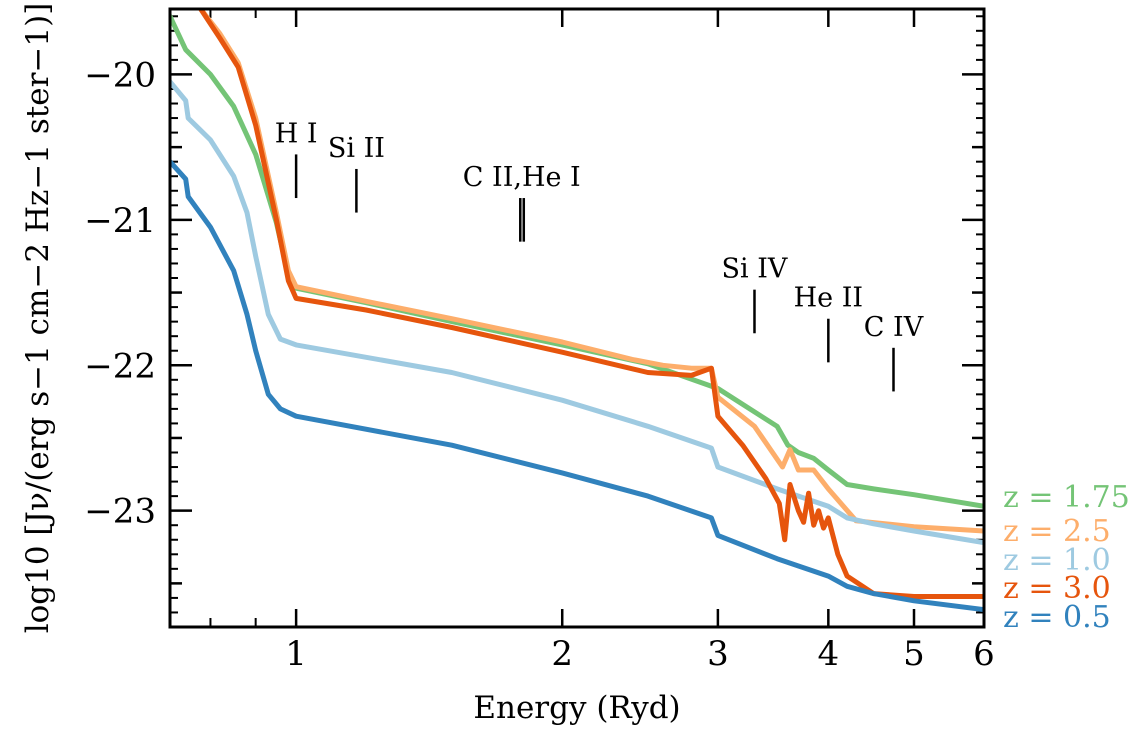 Image resolution: width=1137 pixels, height=733 pixels. I want to click on y-axis-label: log10 [Jν/(erg s−1 cm−2 Hz−1 ster−1)], so click(38, 318).